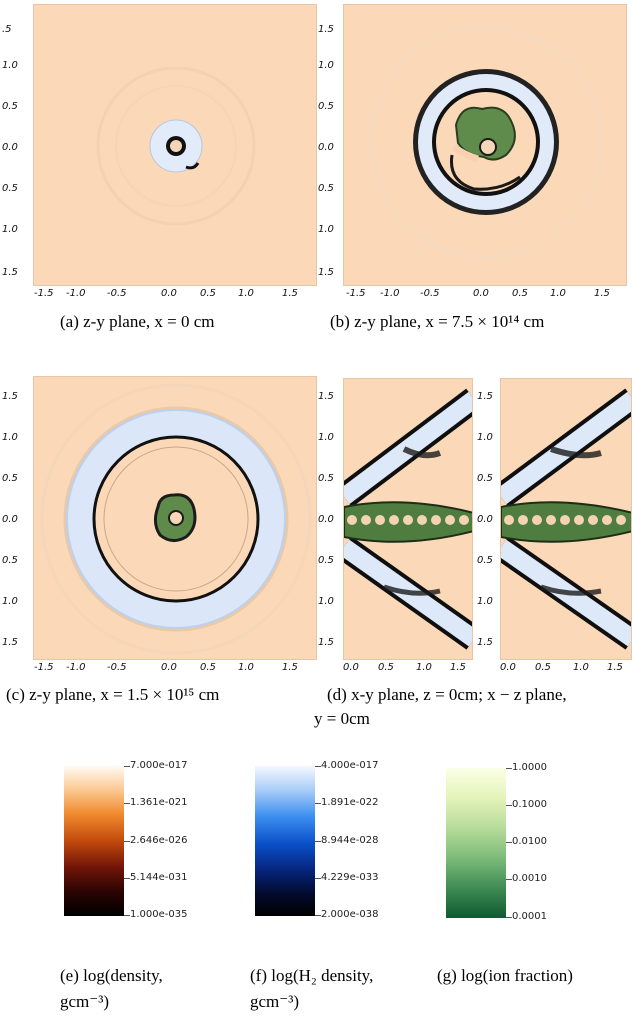  What do you see at coordinates (312, 975) in the screenshot?
I see `caption-f-line1: (f) log(H₂ density,` at bounding box center [312, 975].